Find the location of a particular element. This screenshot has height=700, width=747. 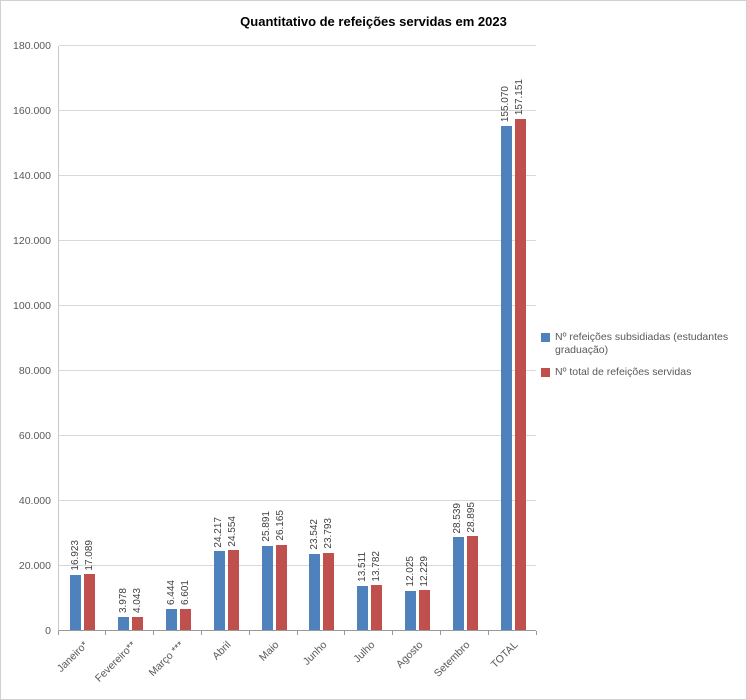

bar-value-label: 157.151 is located at coordinates (520, 97).